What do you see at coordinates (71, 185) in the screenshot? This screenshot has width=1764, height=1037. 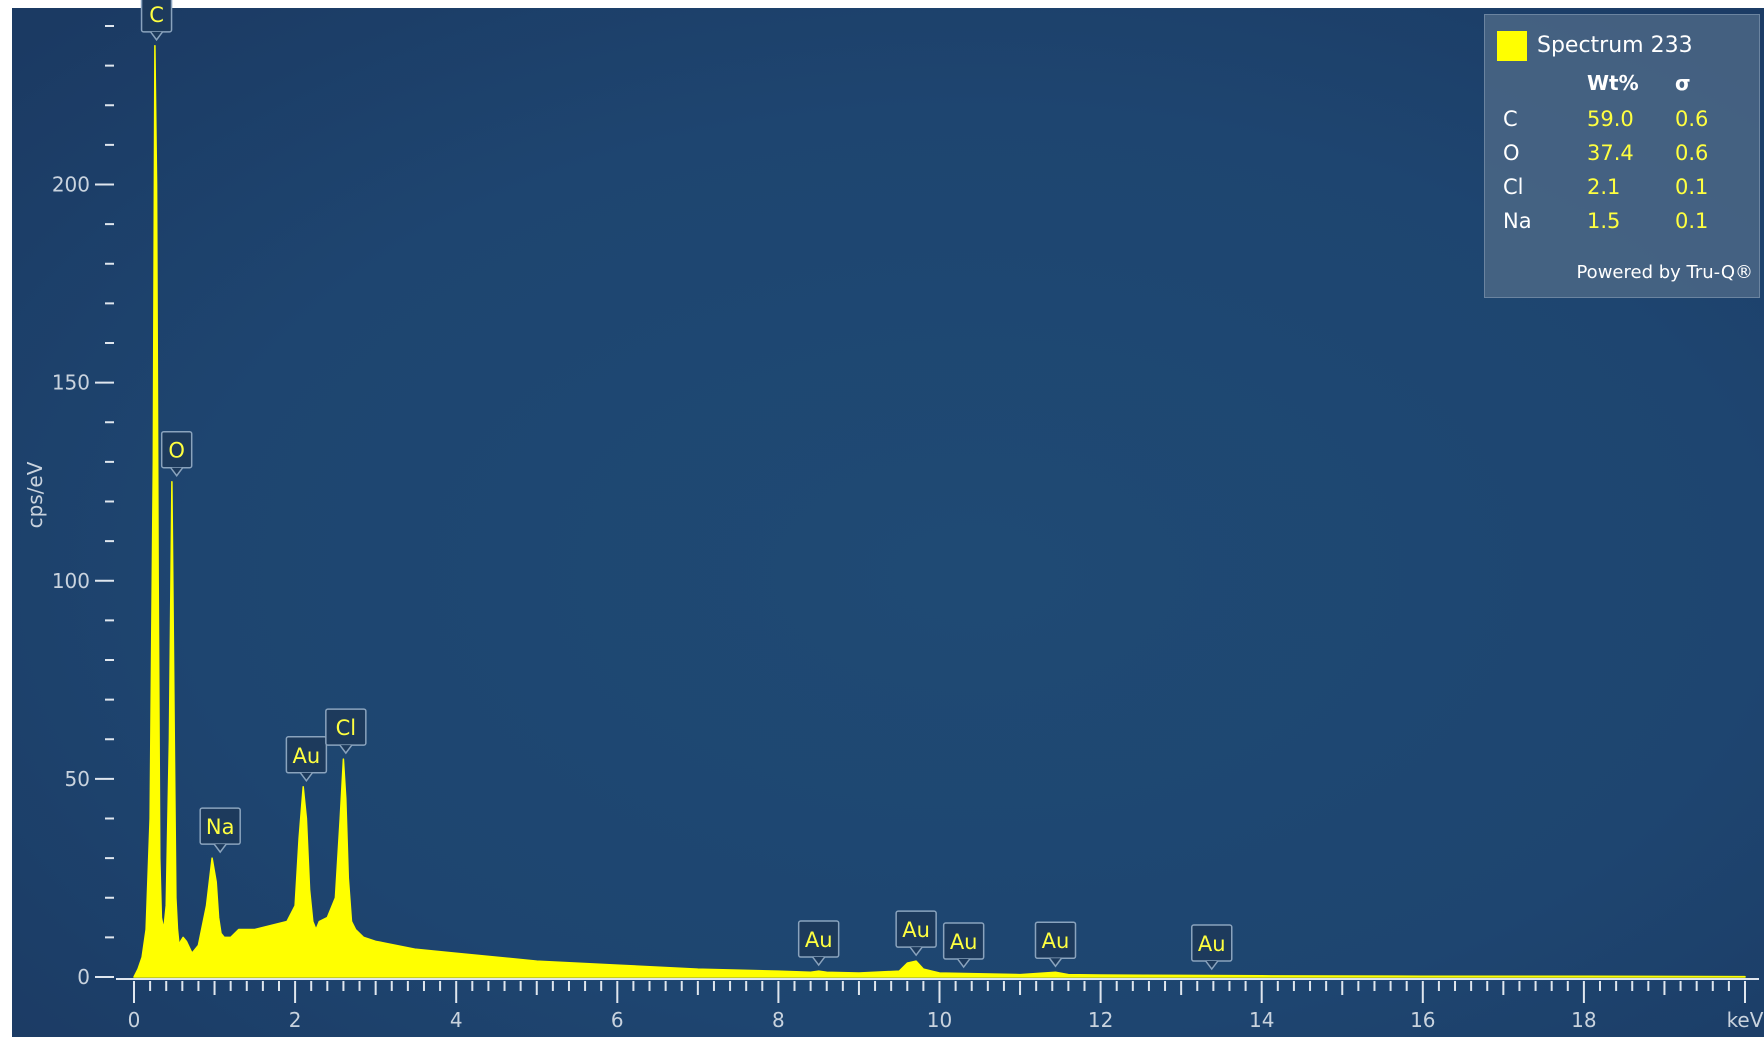 I see `y-tick-label: 200` at bounding box center [71, 185].